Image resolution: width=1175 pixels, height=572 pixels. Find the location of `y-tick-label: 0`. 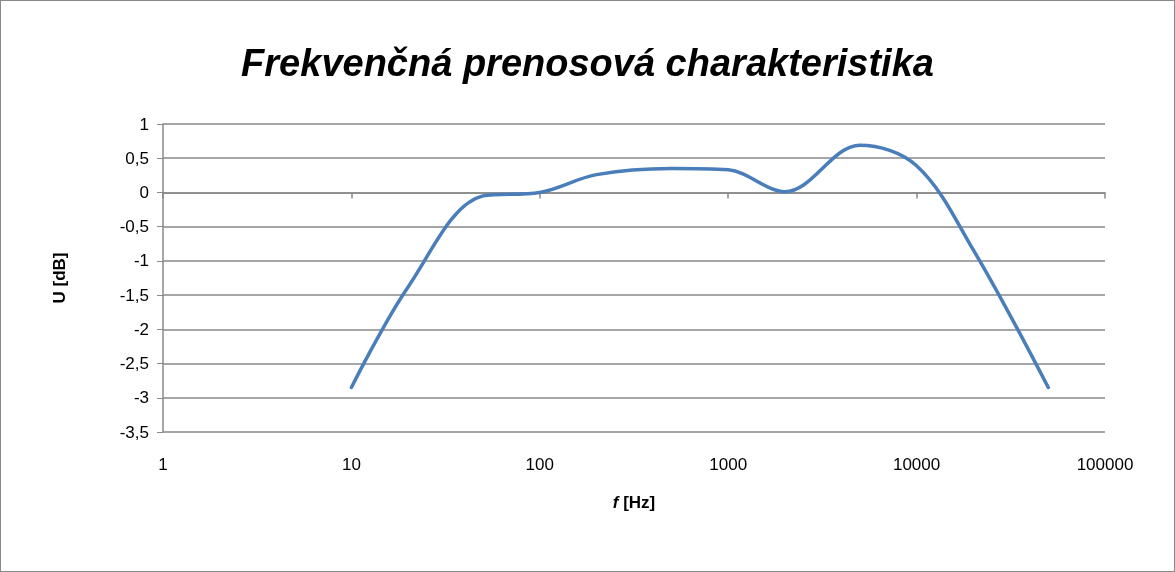

y-tick-label: 0 is located at coordinates (144, 192).